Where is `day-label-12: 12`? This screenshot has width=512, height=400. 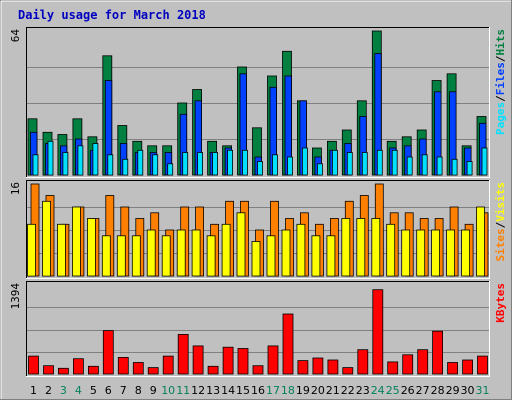 day-label-12: 12 is located at coordinates (198, 390).